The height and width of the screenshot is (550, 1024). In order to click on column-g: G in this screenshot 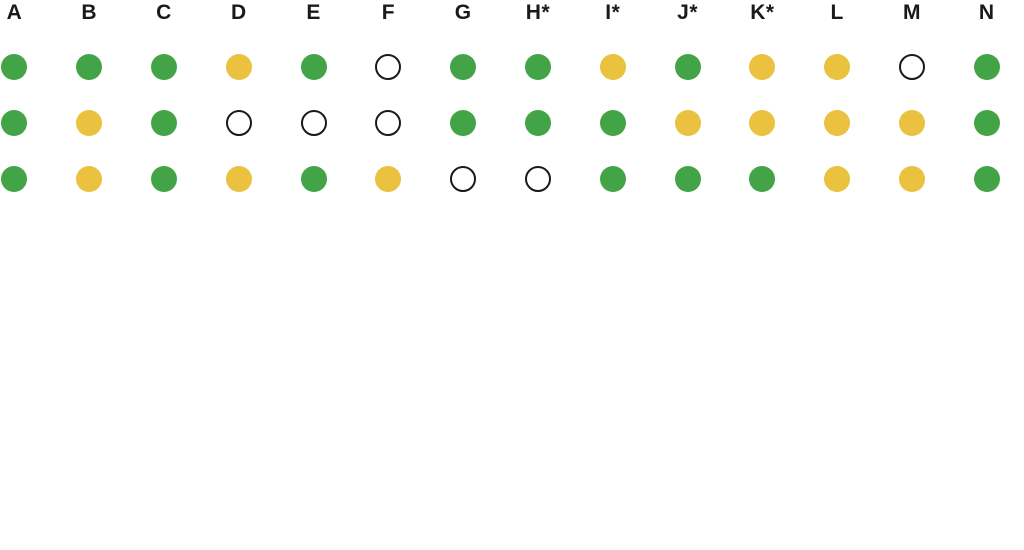, I will do `click(463, 103)`.